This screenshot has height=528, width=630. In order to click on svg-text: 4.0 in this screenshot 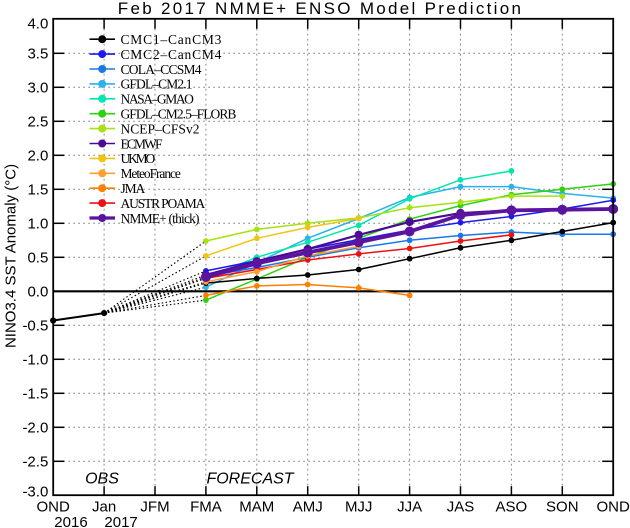, I will do `click(37, 23)`.